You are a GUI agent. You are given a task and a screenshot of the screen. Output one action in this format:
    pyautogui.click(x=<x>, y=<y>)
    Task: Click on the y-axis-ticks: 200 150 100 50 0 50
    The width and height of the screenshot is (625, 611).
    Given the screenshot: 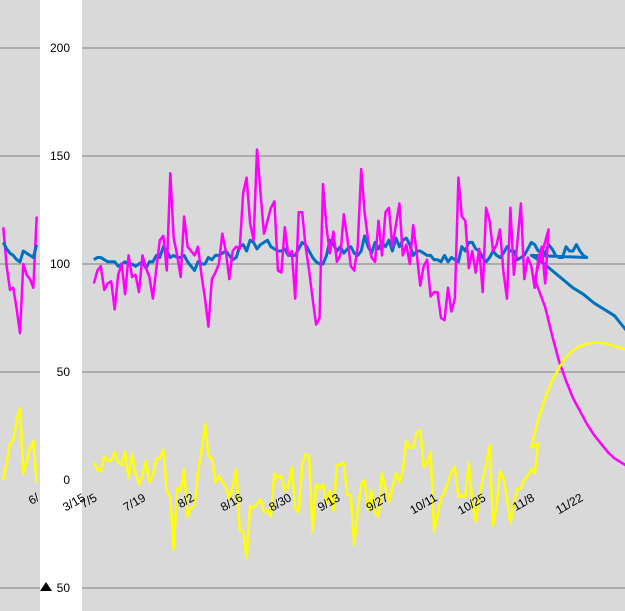 What is the action you would take?
    pyautogui.click(x=60, y=318)
    